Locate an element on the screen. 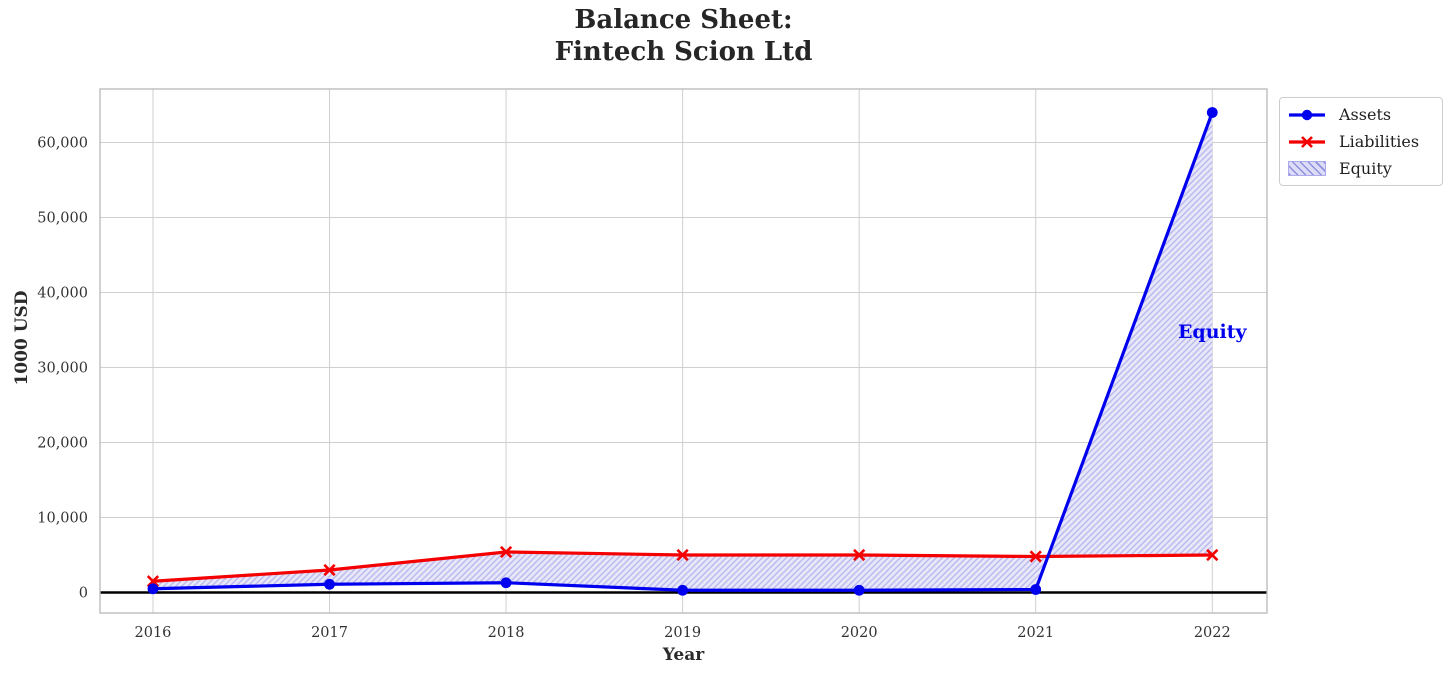 The image size is (1454, 676). legend-item-liabilities: Liabilities is located at coordinates (1361, 141).